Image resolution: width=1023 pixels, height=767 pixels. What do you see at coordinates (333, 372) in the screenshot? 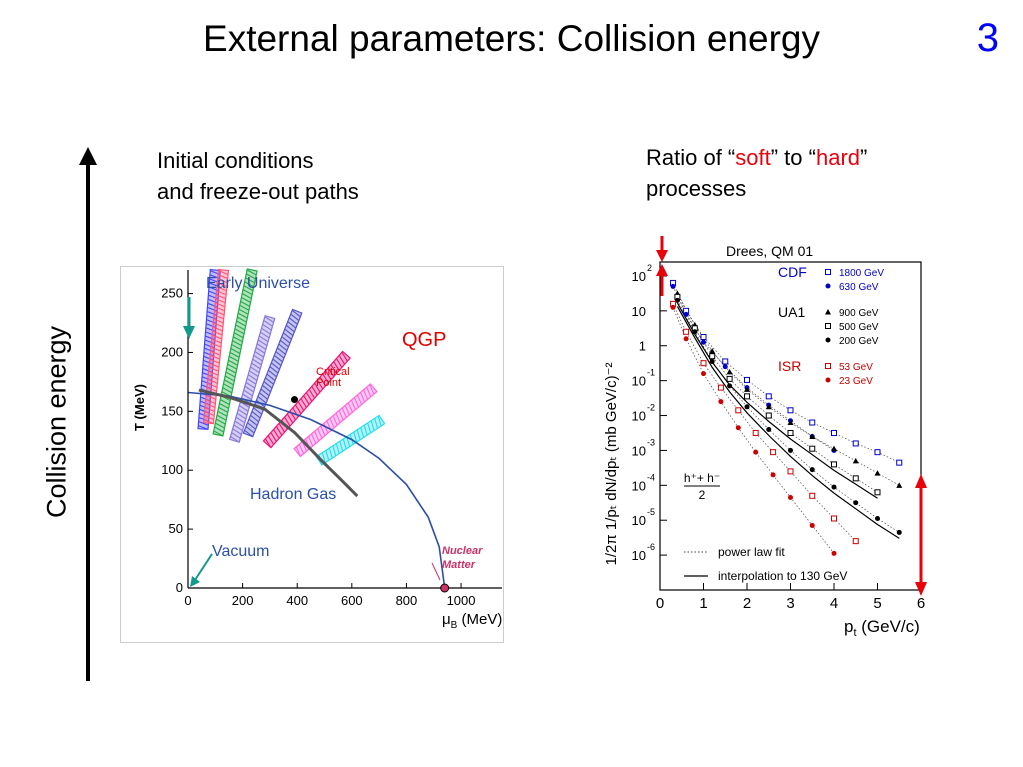
I see `critical-label-1: Critical` at bounding box center [333, 372].